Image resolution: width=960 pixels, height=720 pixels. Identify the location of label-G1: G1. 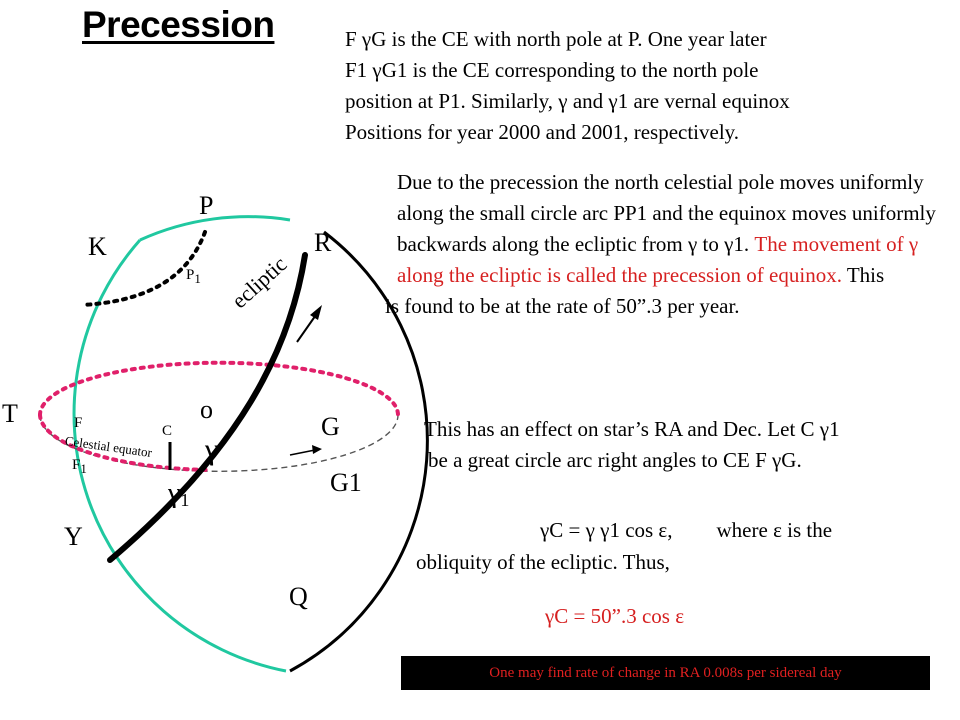
(346, 482).